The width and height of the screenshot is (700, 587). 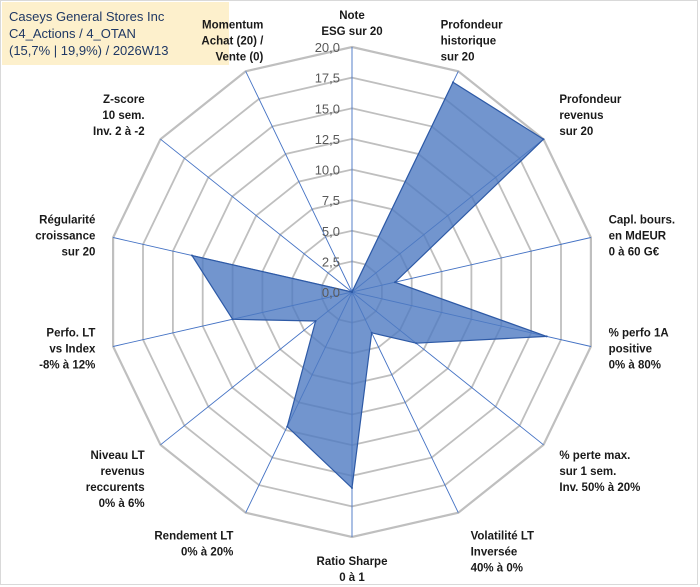 I want to click on tick-label-1: 2,5, so click(x=331, y=261).